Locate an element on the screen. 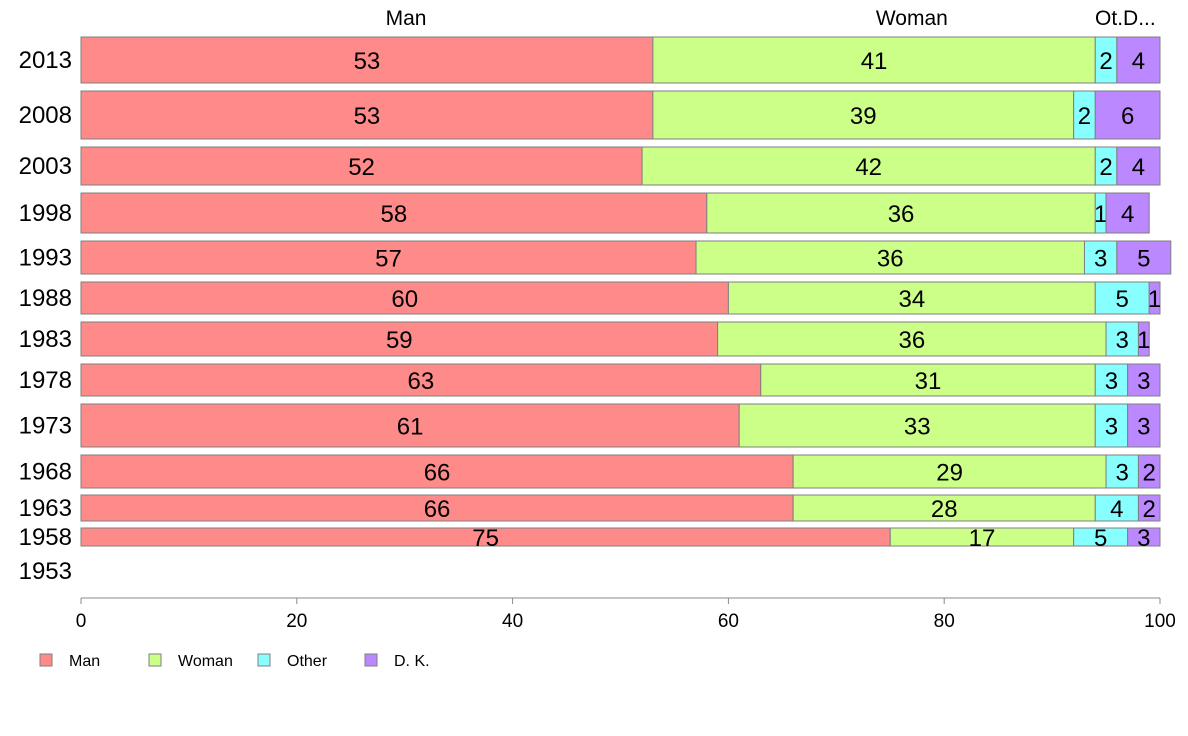 The width and height of the screenshot is (1188, 736). x-tick-label-80: 80 is located at coordinates (944, 621).